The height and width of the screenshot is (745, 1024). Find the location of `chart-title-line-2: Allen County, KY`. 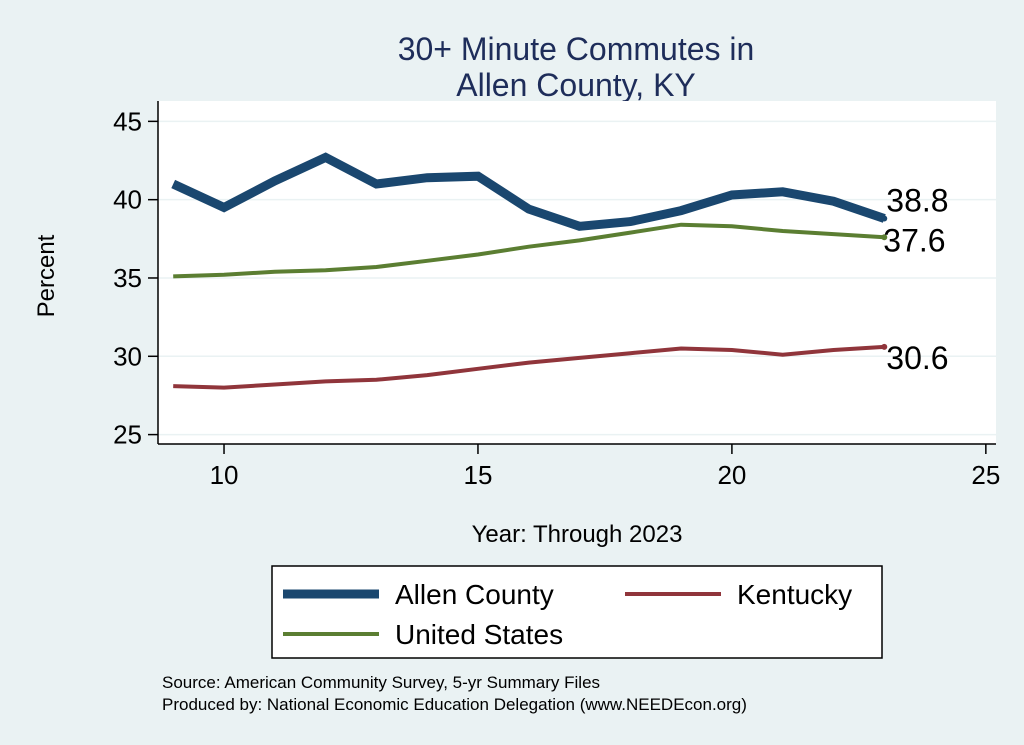

chart-title-line-2: Allen County, KY is located at coordinates (576, 85).